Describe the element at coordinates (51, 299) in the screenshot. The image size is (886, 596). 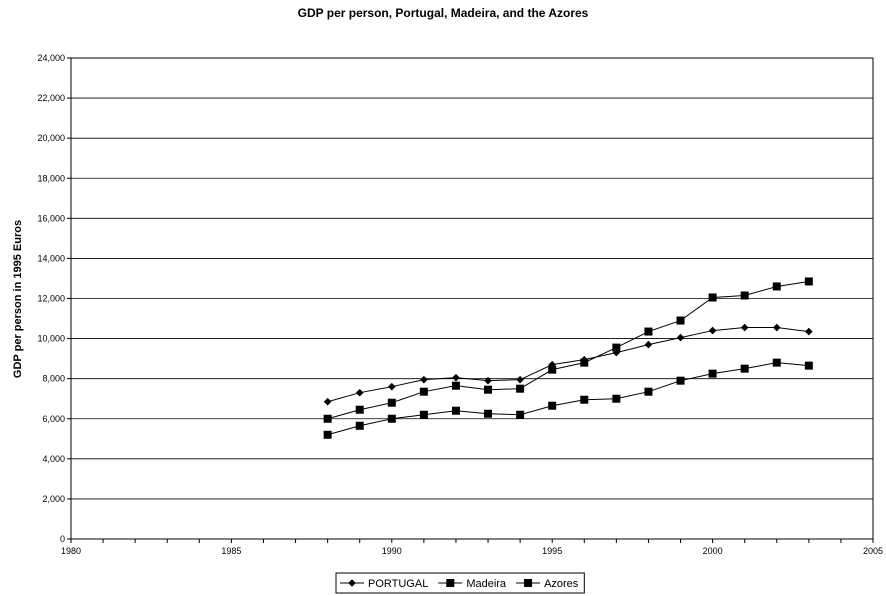
I see `y-tick-label: 12,000` at that location.